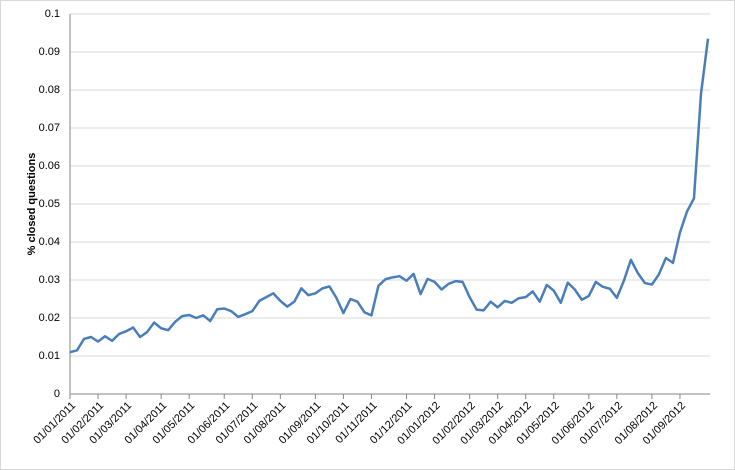  What do you see at coordinates (49, 204) in the screenshot?
I see `y-tick-label: 0.05` at bounding box center [49, 204].